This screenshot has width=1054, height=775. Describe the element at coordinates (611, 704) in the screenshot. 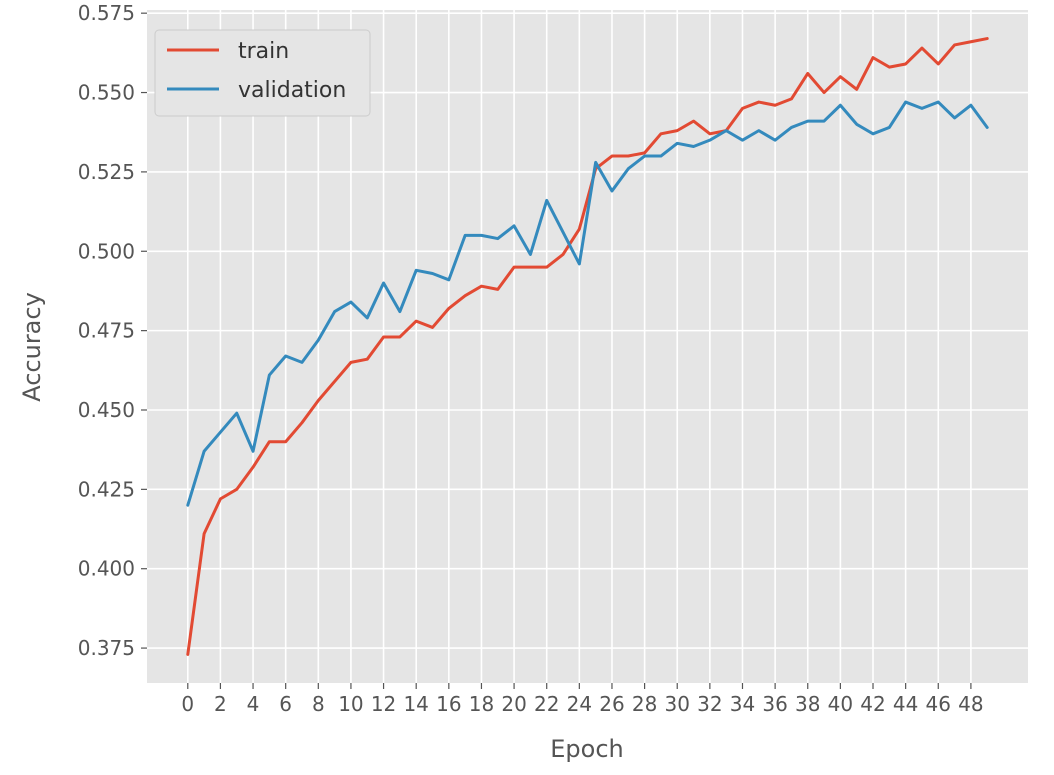

I see `x-tick-label: 26` at that location.